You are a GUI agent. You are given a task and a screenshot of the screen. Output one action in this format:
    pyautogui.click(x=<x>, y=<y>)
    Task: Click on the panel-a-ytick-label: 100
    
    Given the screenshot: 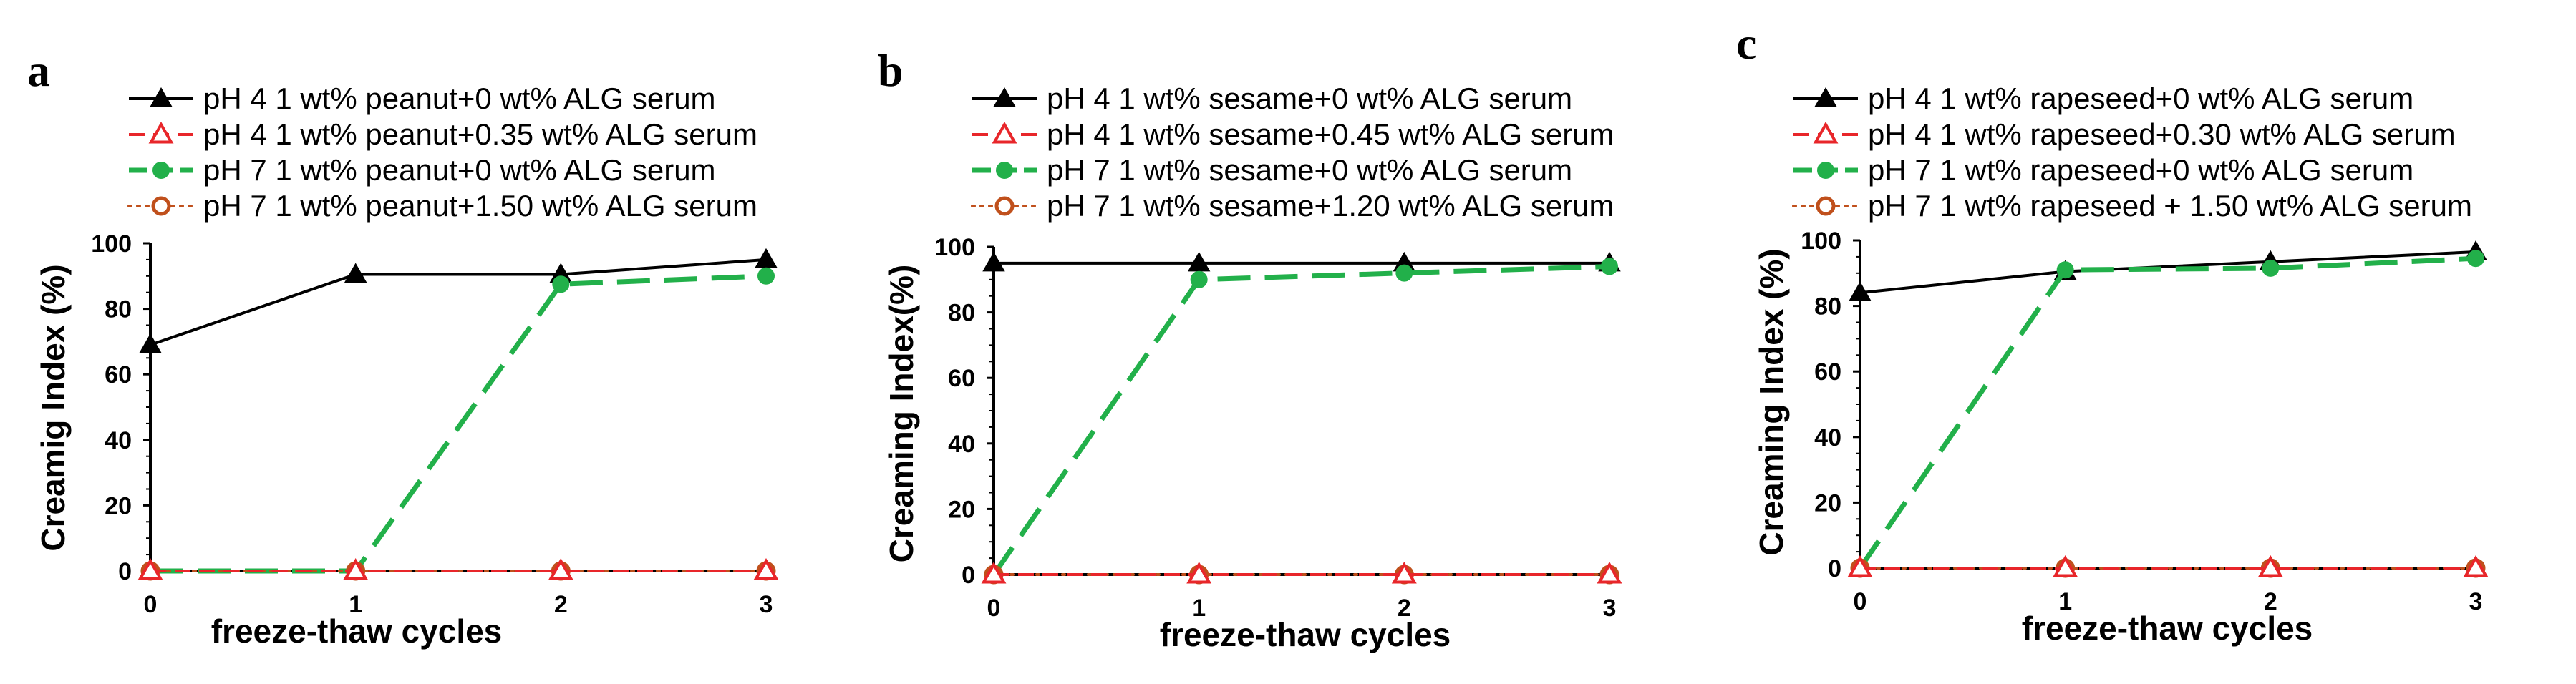 What is the action you would take?
    pyautogui.click(x=112, y=244)
    